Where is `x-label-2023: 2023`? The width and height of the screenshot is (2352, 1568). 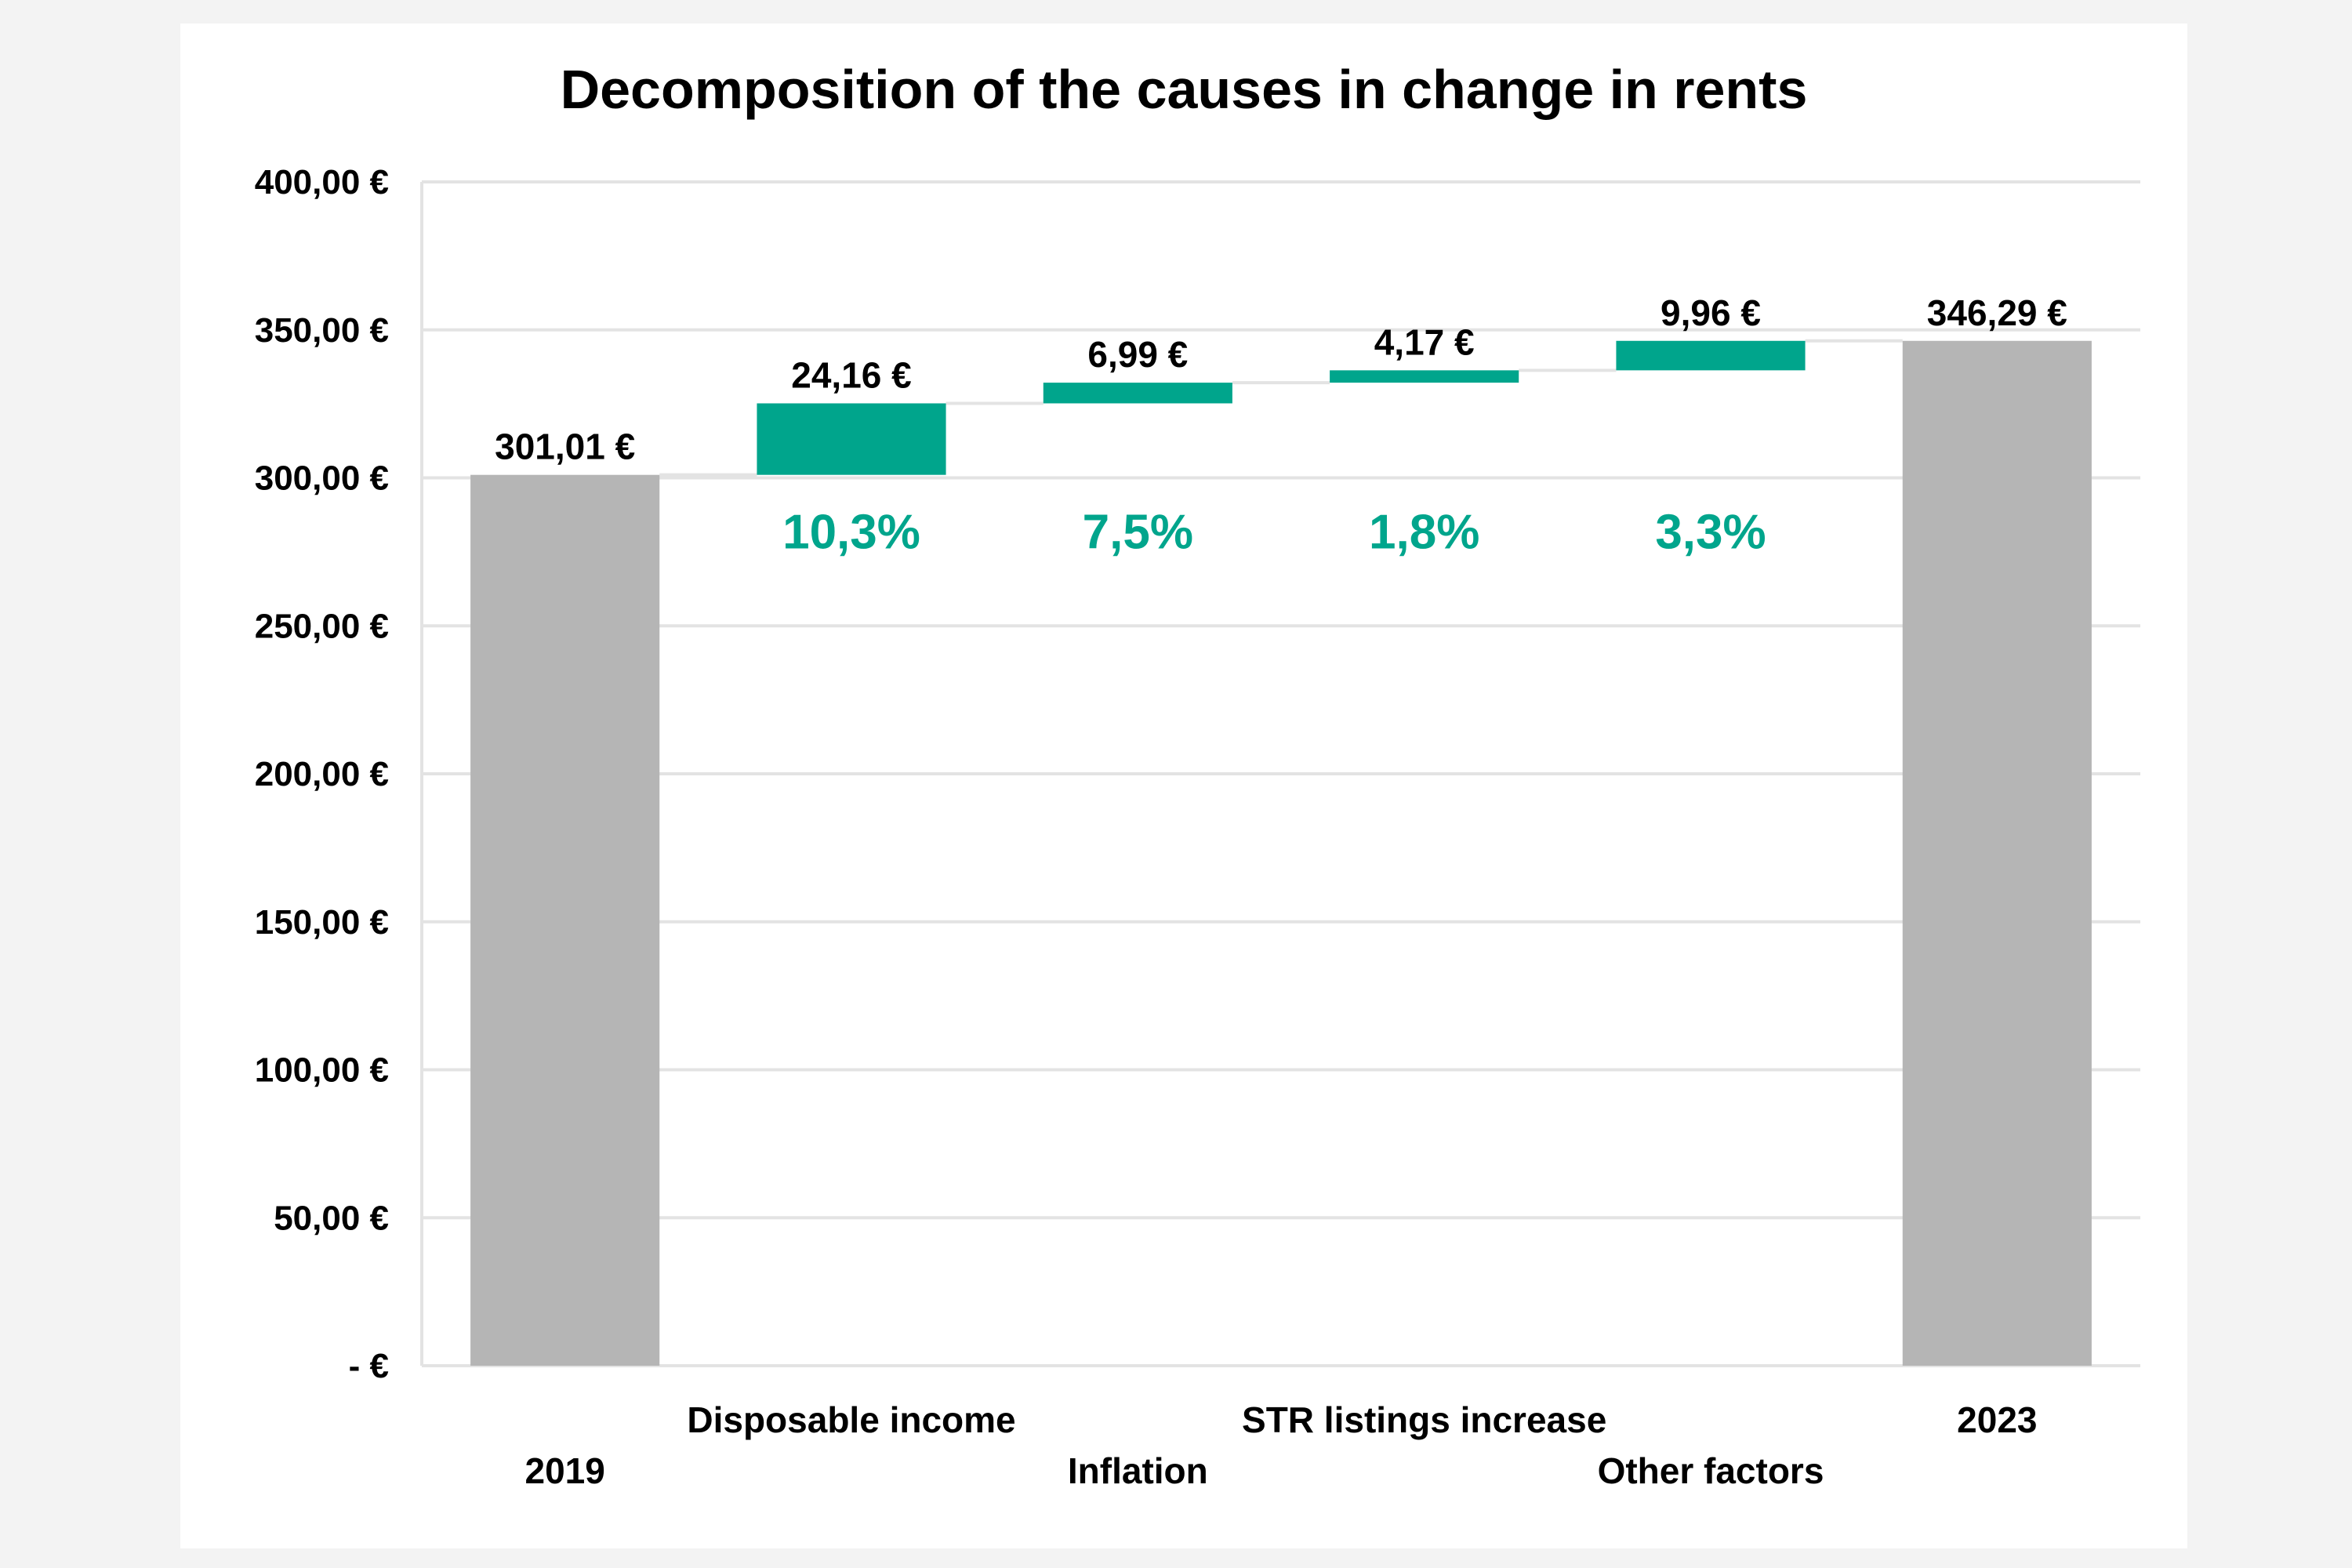 x-label-2023: 2023 is located at coordinates (1997, 1419).